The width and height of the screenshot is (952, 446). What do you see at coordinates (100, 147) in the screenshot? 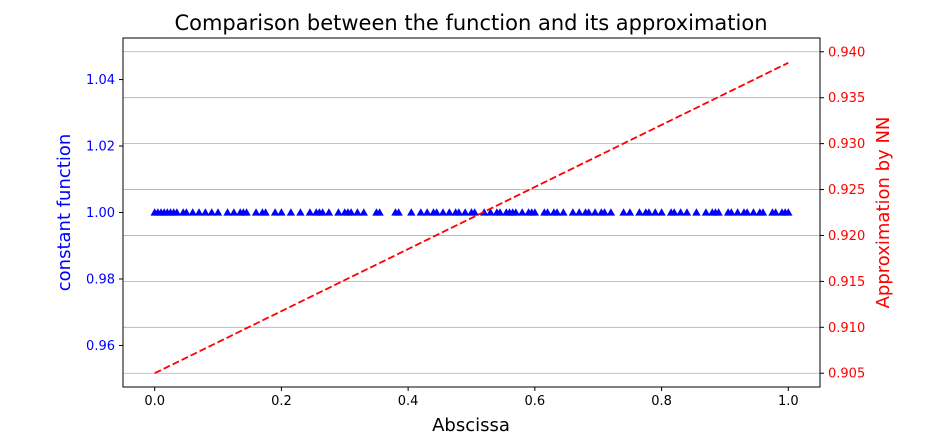
I see `left-y-tick-label: 1.02` at bounding box center [100, 147].